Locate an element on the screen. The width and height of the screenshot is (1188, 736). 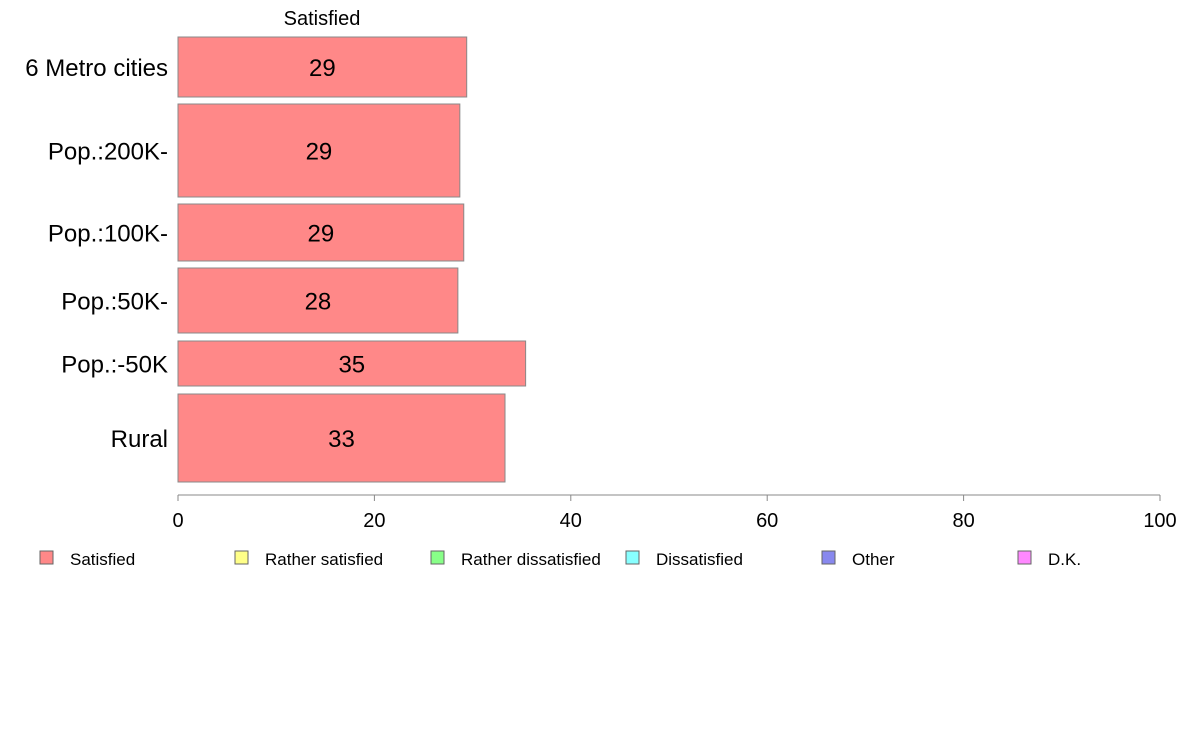
x-axis: 0 20 40 60 80 100 is located at coordinates (674, 513).